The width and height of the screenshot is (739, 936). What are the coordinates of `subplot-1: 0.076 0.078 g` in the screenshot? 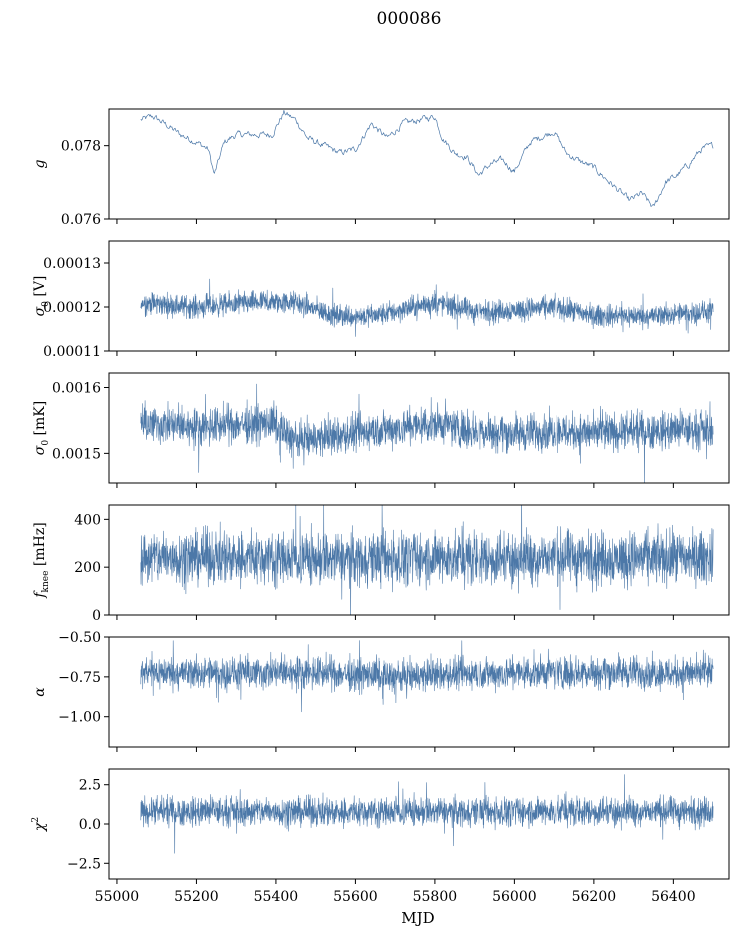 It's located at (381, 168).